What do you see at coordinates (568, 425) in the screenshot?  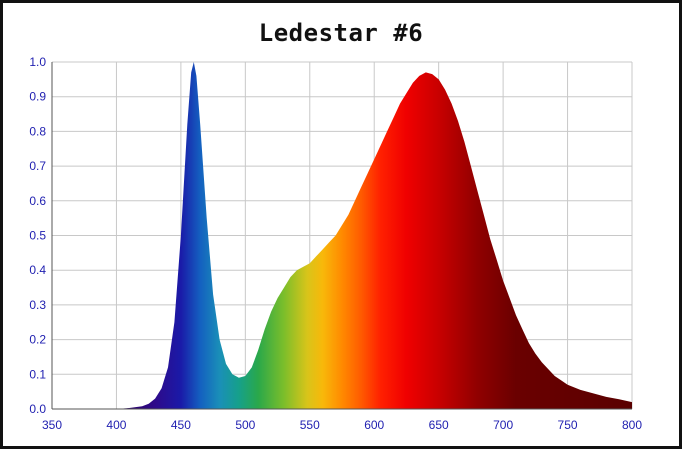 I see `x-tick-label: 750` at bounding box center [568, 425].